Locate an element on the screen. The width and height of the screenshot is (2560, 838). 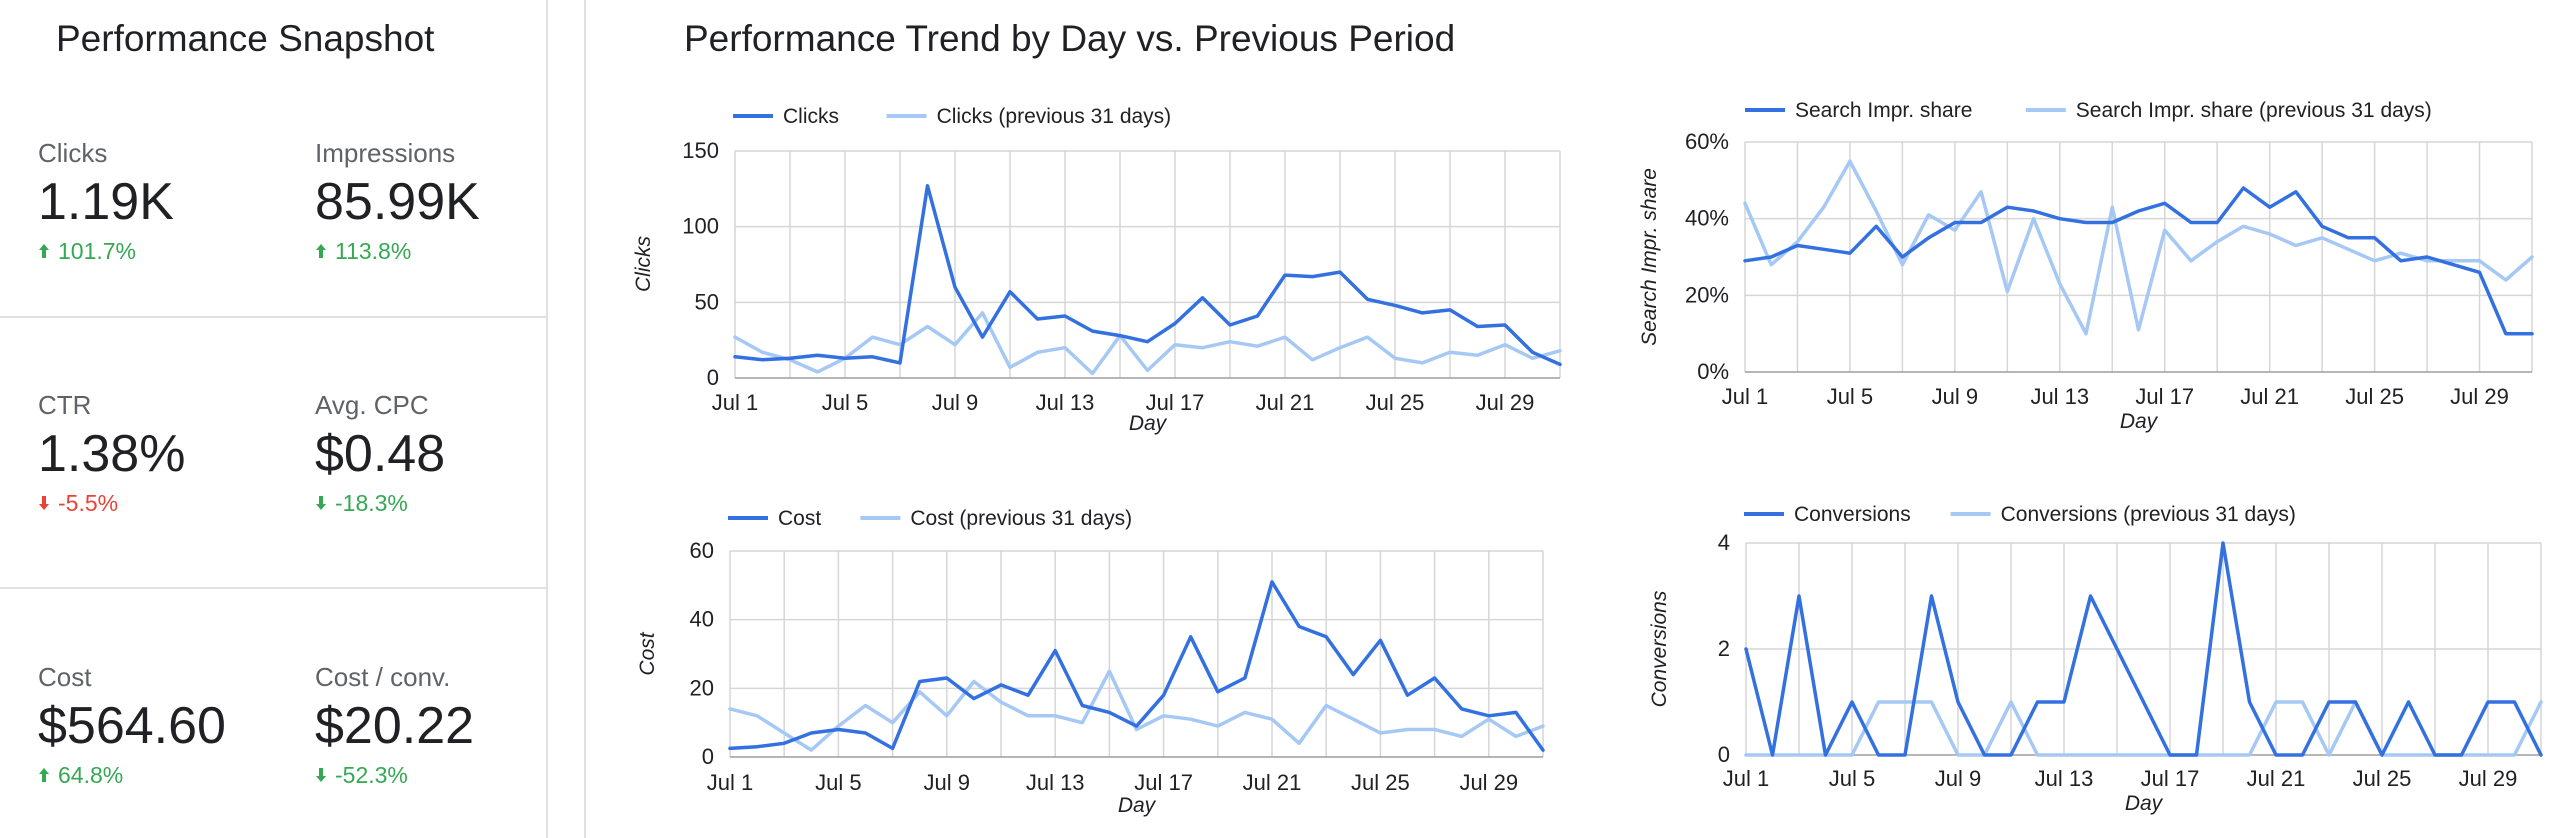
y-tick-label: 60 is located at coordinates (702, 550).